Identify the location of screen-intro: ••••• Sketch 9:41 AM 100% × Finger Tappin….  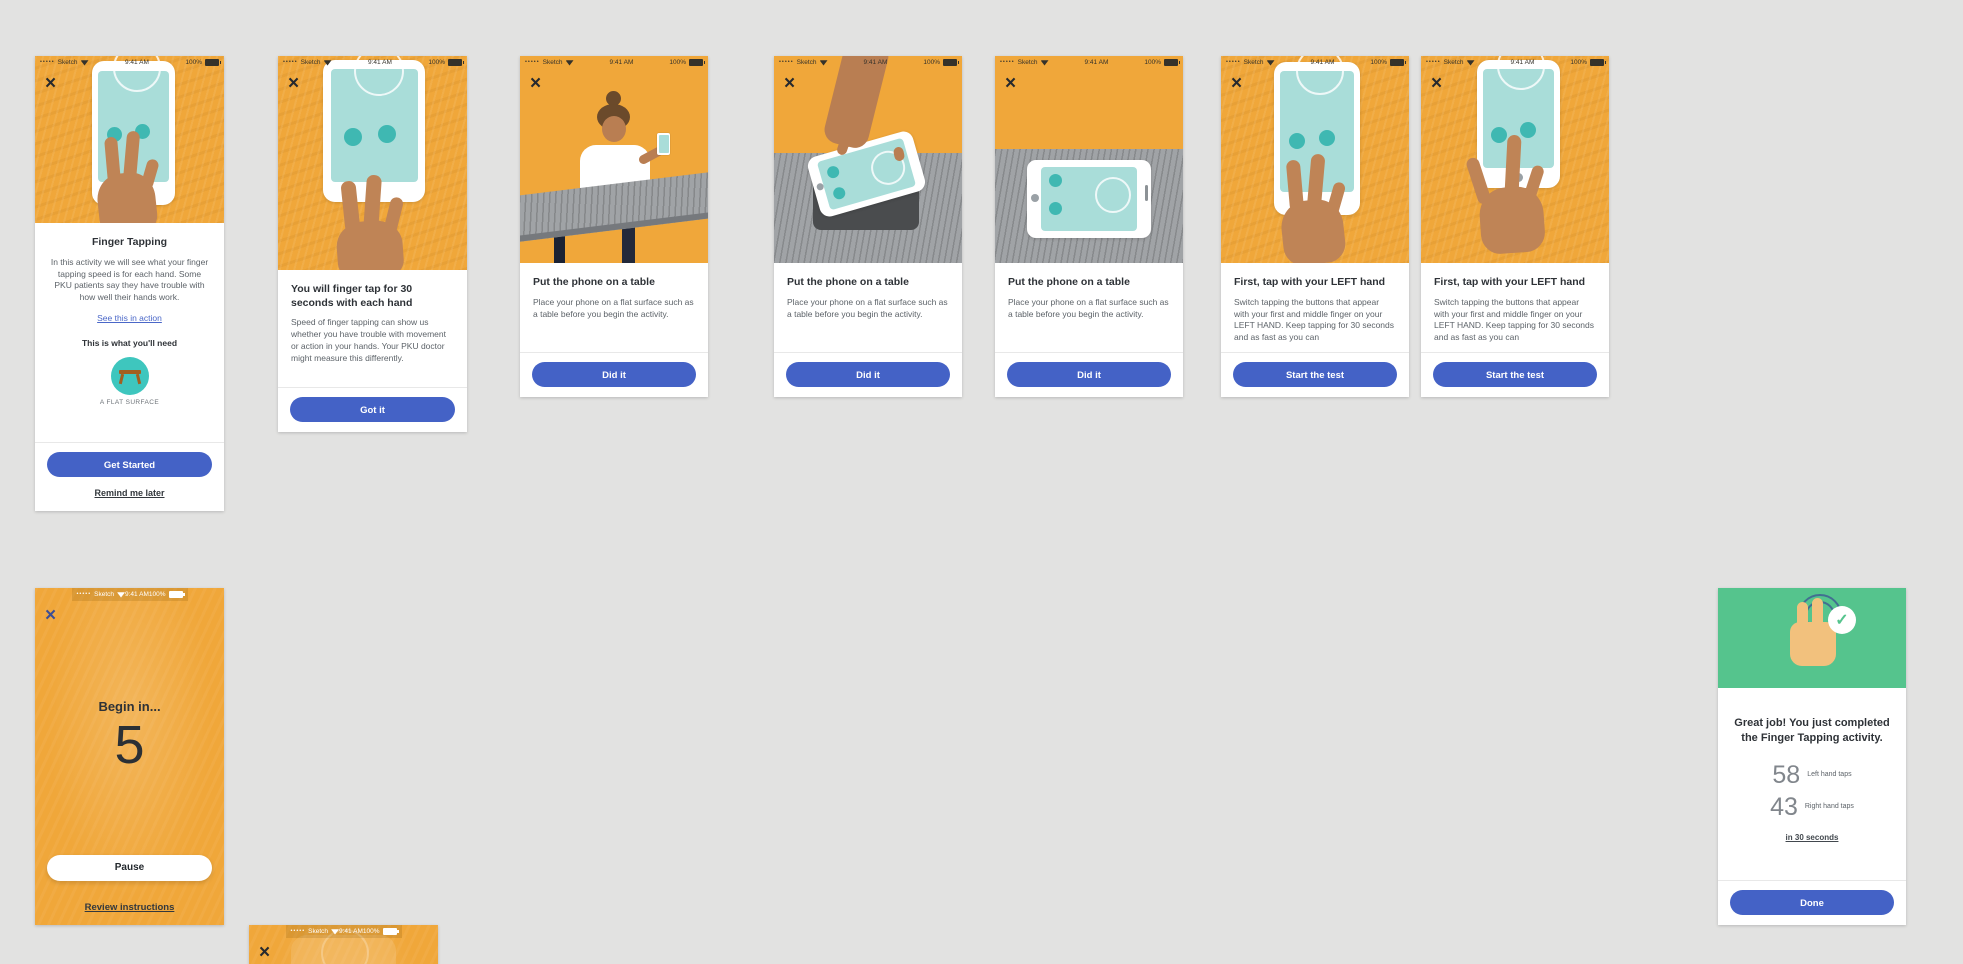
(129, 283).